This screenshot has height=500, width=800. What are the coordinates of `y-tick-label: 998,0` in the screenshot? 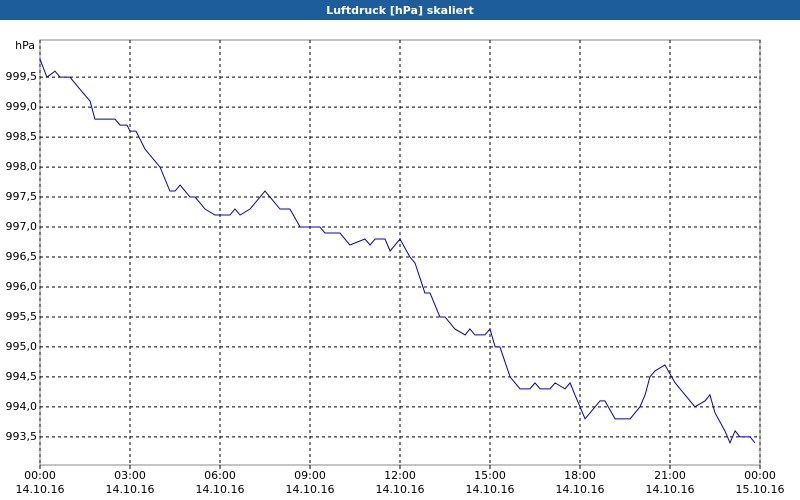 It's located at (22, 166).